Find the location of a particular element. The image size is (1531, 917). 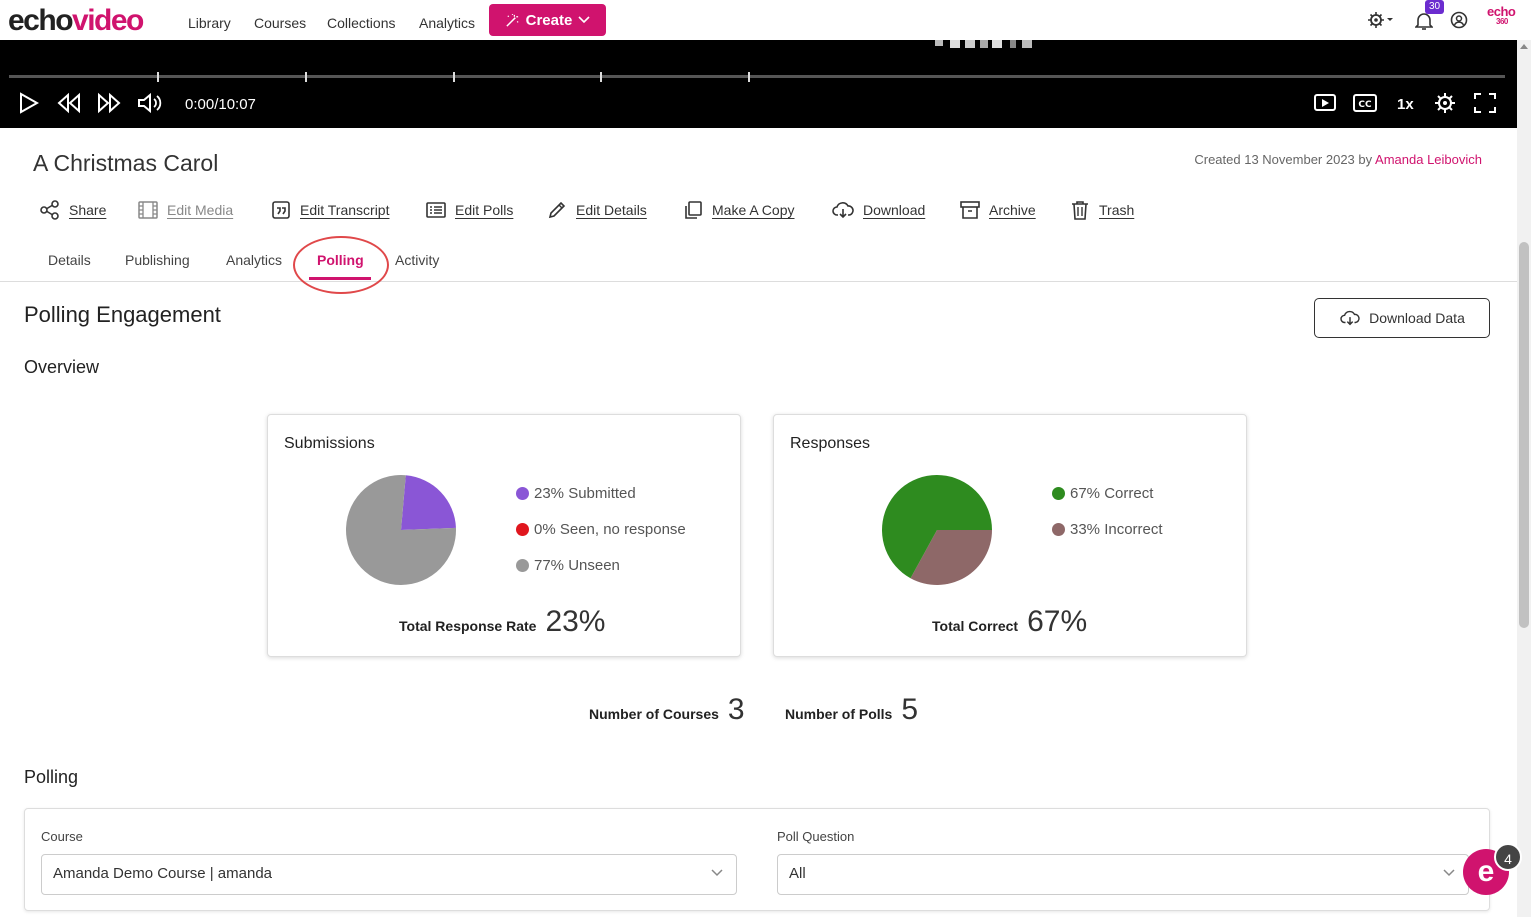

echovideo-logo: echovideo is located at coordinates (76, 21).